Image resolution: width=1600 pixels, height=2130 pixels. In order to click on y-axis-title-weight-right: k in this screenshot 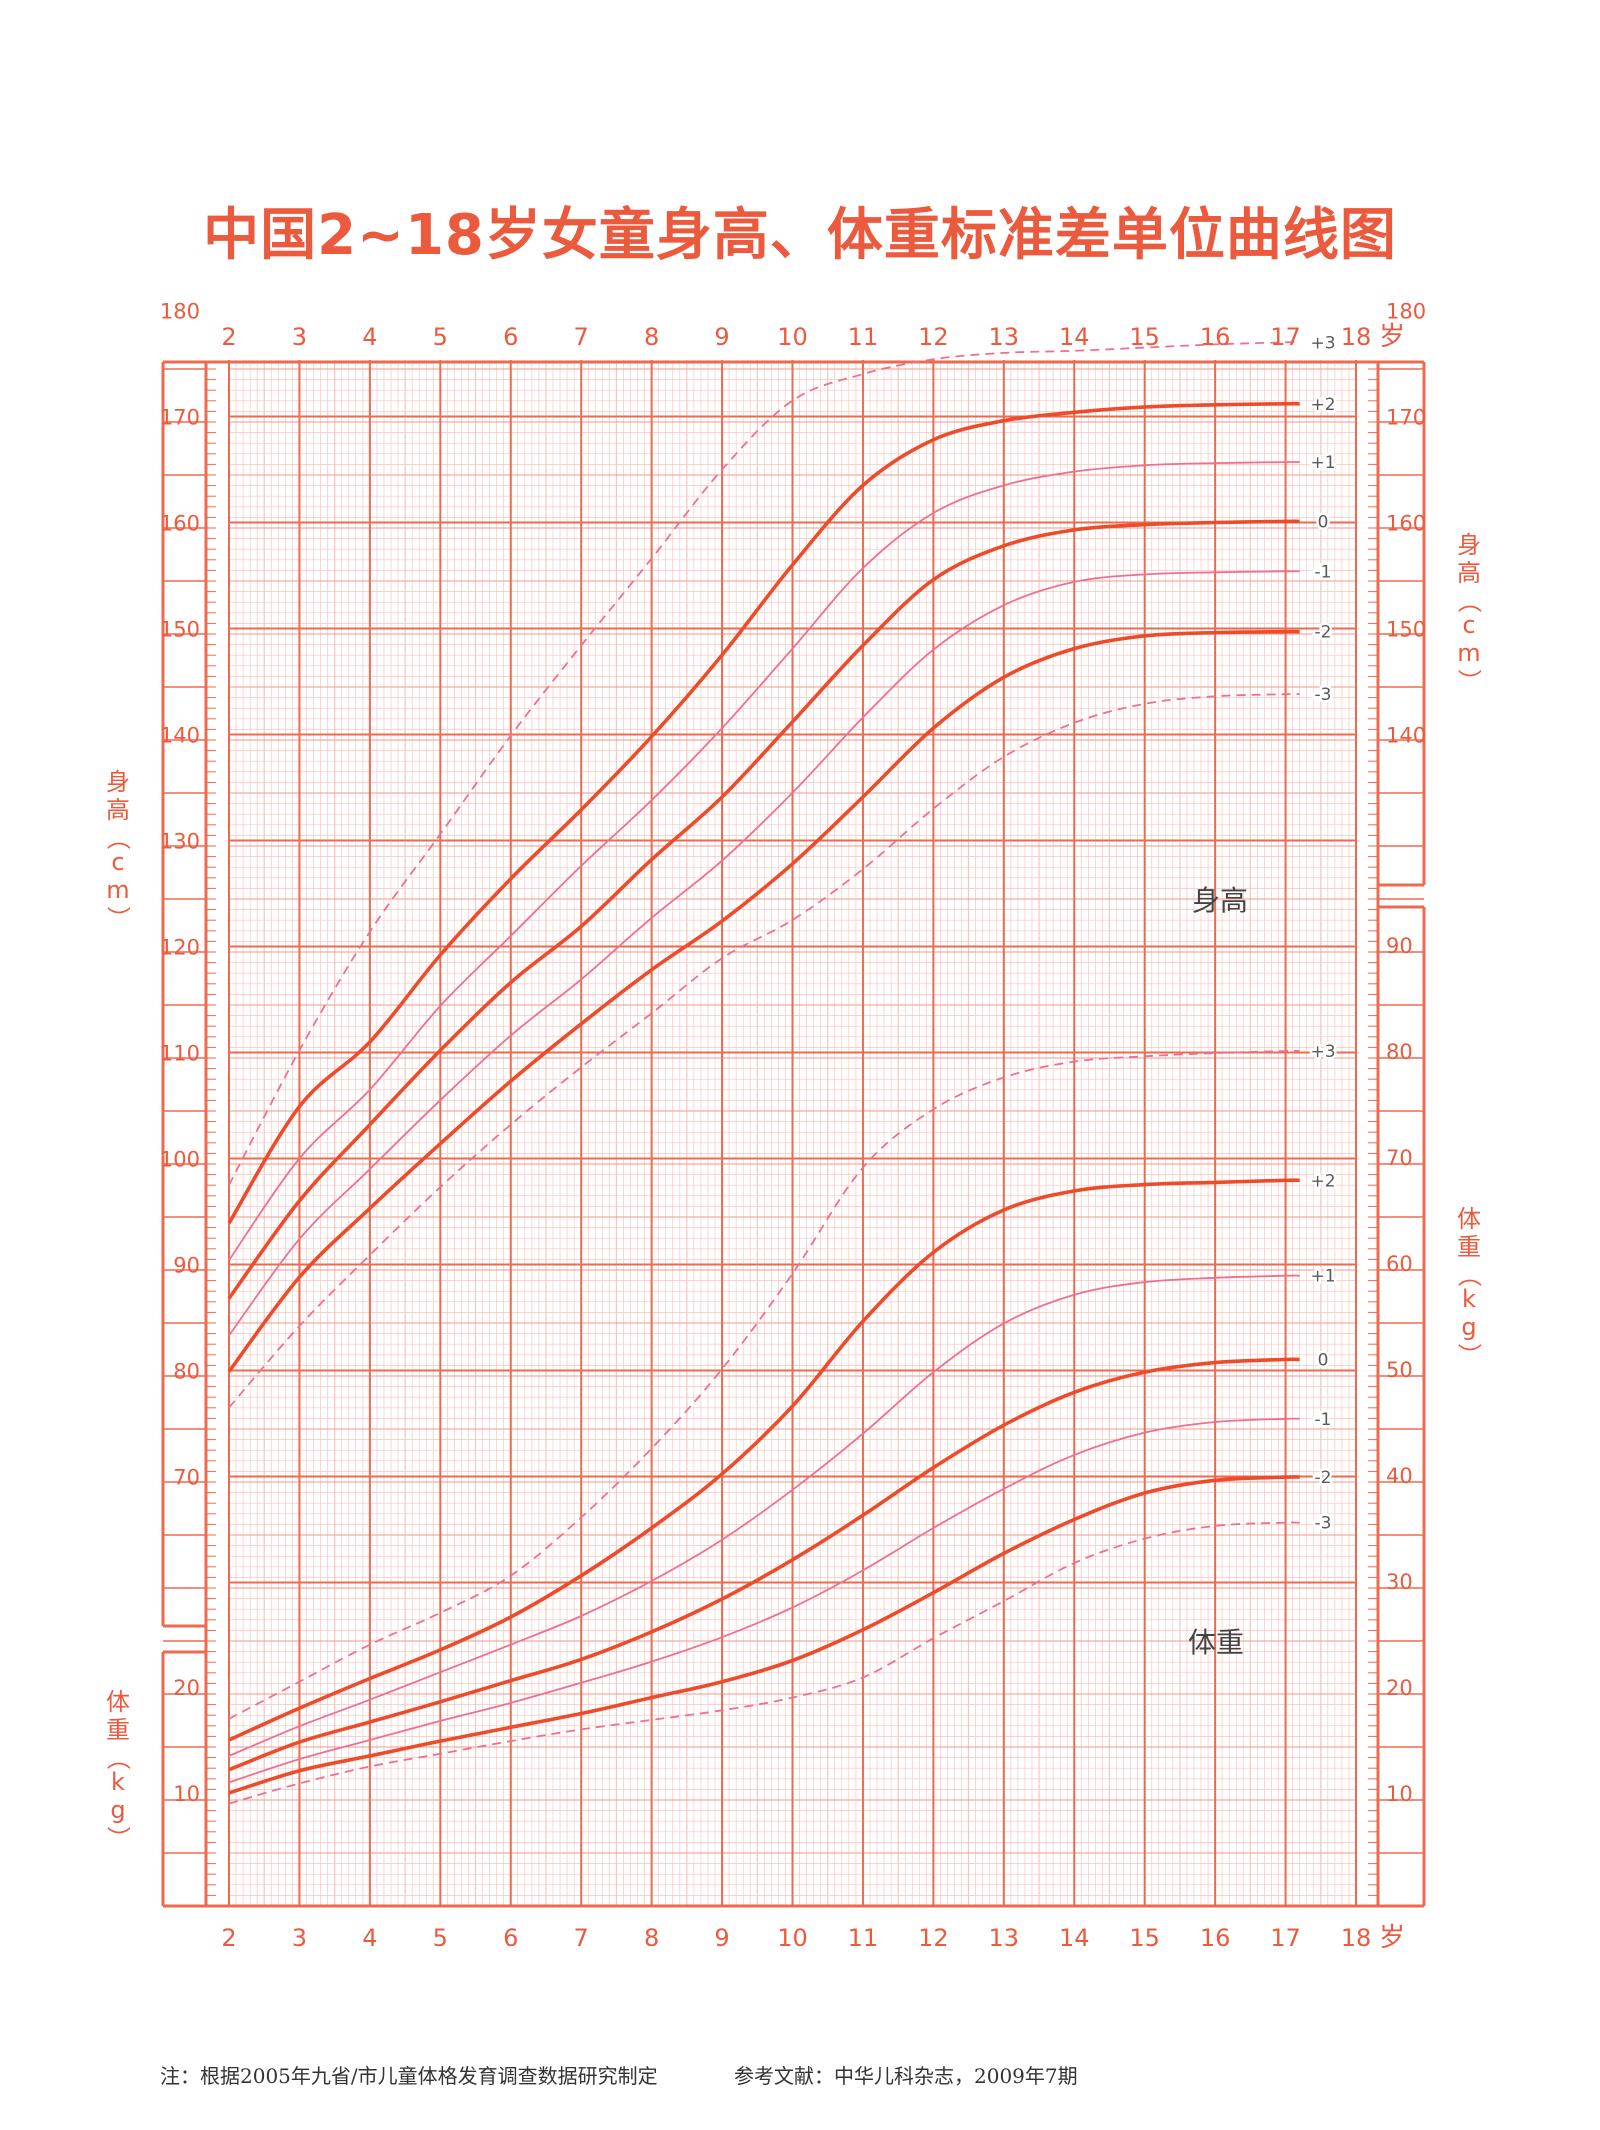, I will do `click(1469, 1299)`.